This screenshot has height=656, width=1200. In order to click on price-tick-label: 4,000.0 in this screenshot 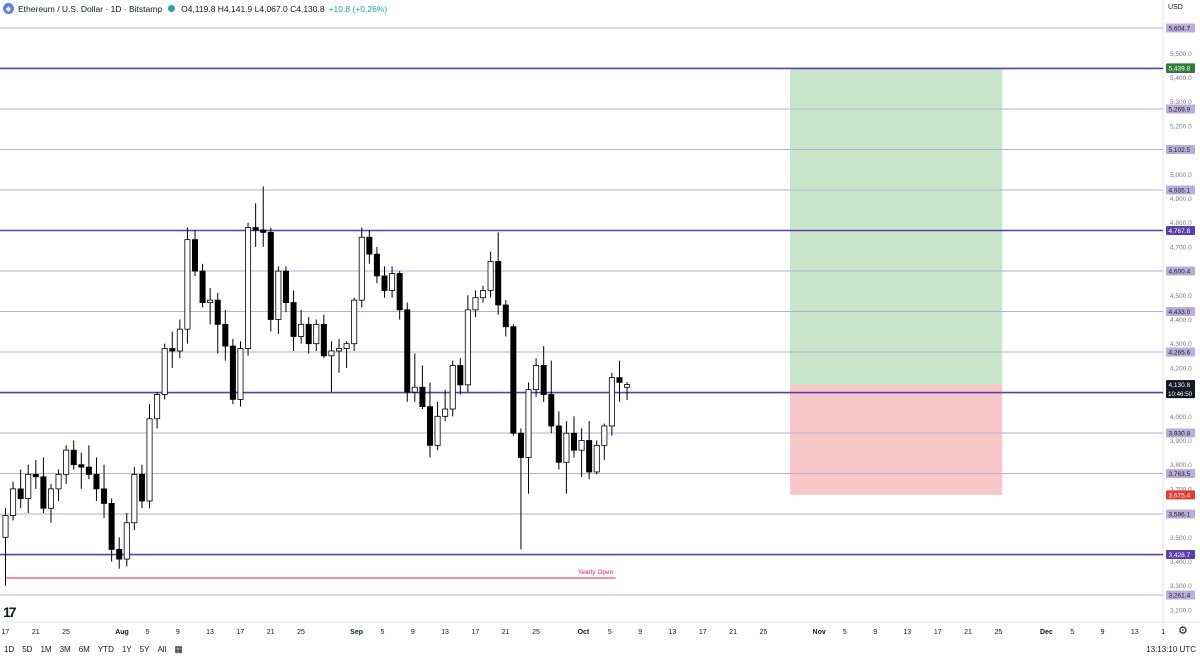, I will do `click(1181, 417)`.